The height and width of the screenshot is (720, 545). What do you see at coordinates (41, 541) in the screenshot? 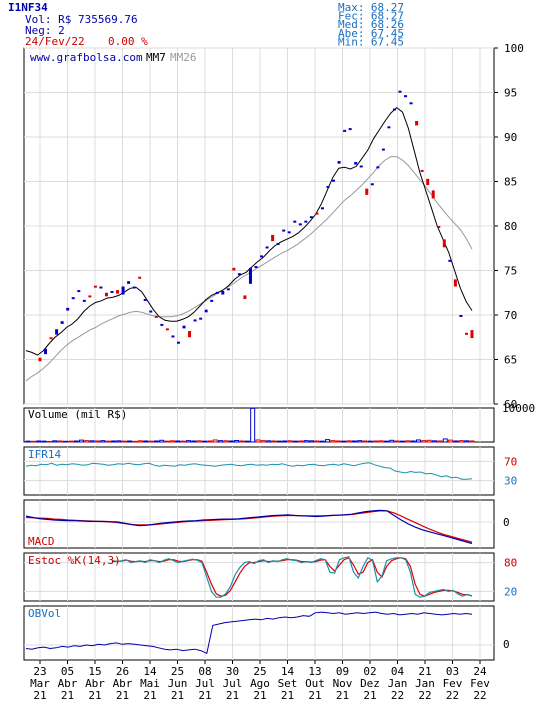
I see `macd-title: MACD` at bounding box center [41, 541].